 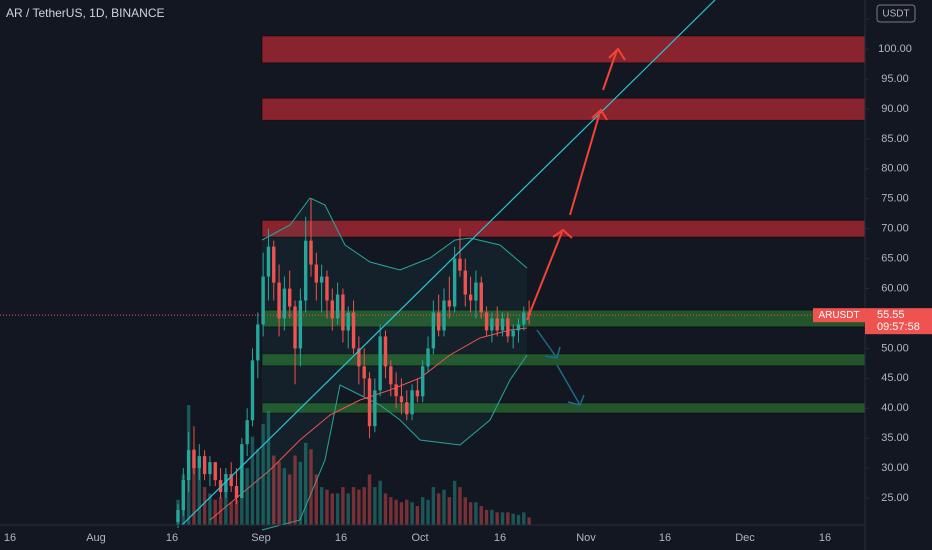 What do you see at coordinates (895, 14) in the screenshot?
I see `currency: USDT` at bounding box center [895, 14].